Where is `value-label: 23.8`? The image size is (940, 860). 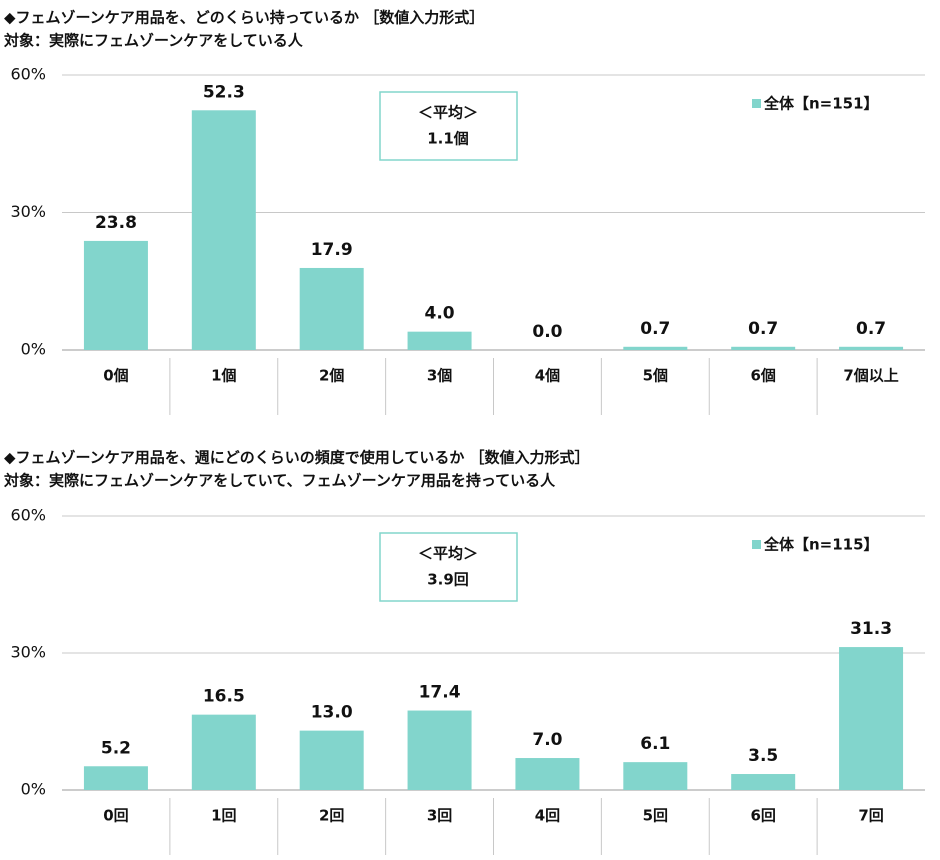 value-label: 23.8 is located at coordinates (116, 223).